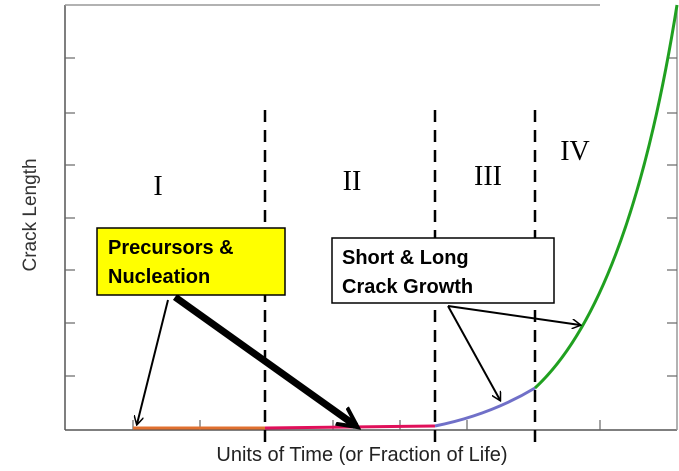 The height and width of the screenshot is (471, 679). Describe the element at coordinates (361, 455) in the screenshot. I see `x-axis-label: Units of Time (or Fraction of Life)` at that location.